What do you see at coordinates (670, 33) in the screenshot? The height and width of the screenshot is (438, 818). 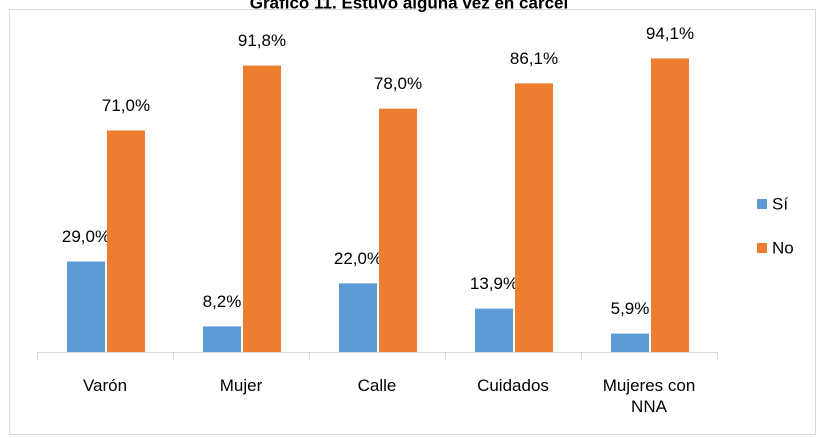 I see `data-label: 94,1%` at bounding box center [670, 33].